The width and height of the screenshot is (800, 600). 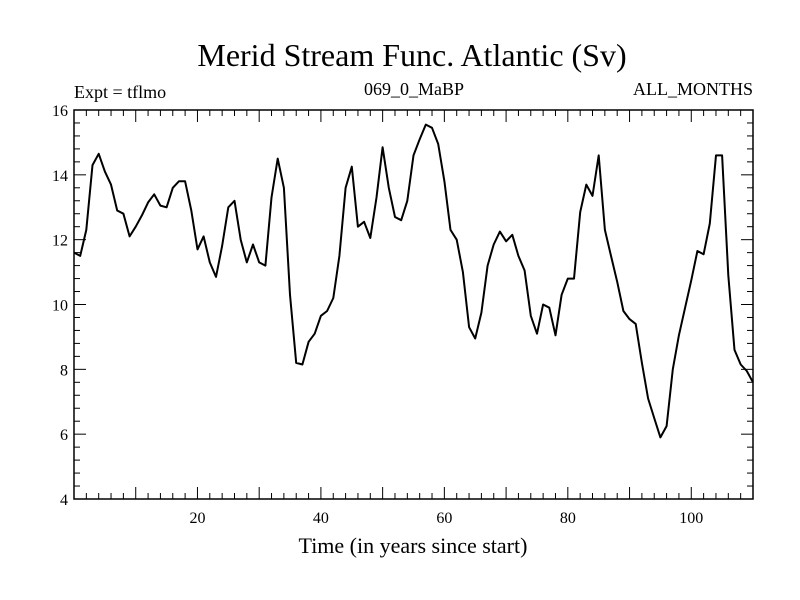 I want to click on y-tick-label: 14, so click(x=60, y=176).